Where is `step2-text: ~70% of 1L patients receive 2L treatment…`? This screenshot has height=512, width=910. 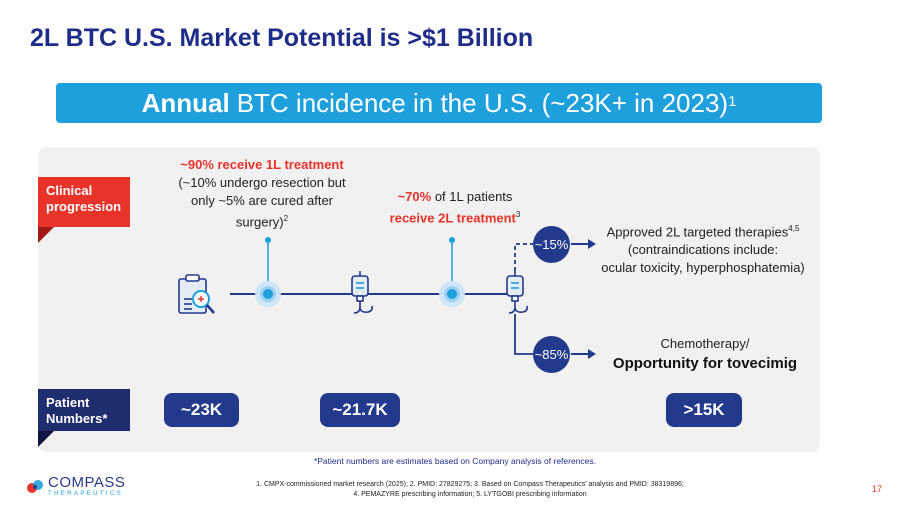 step2-text: ~70% of 1L patients receive 2L treatment… is located at coordinates (455, 207).